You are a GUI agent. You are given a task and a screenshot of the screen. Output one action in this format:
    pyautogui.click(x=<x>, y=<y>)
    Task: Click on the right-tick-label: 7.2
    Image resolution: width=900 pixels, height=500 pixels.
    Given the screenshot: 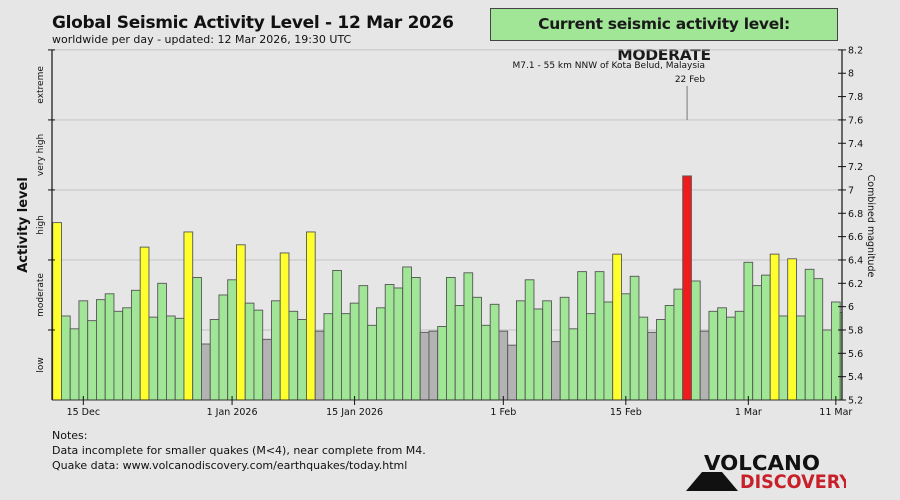 What is the action you would take?
    pyautogui.click(x=855, y=167)
    